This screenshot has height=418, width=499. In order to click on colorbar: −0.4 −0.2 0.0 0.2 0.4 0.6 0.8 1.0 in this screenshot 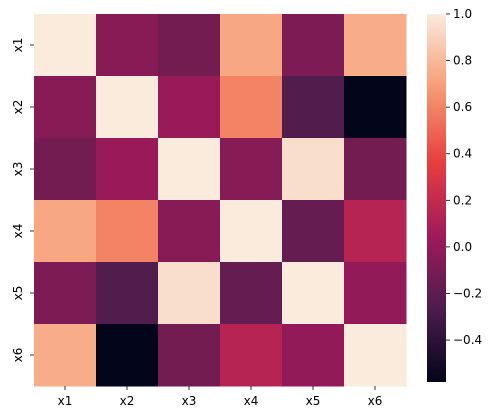, I will do `click(454, 194)`.